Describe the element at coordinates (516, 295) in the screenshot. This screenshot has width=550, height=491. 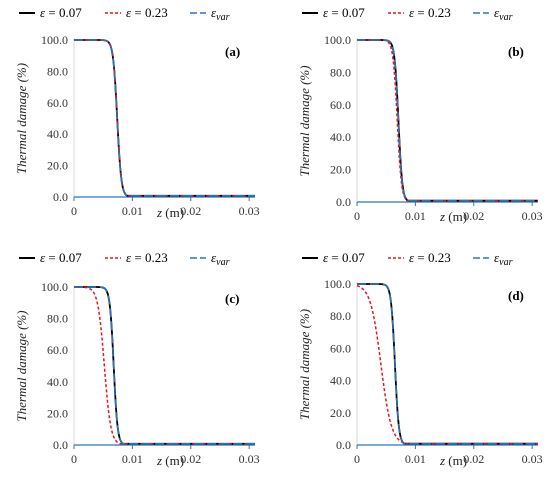
I see `panel-label: (d)` at that location.